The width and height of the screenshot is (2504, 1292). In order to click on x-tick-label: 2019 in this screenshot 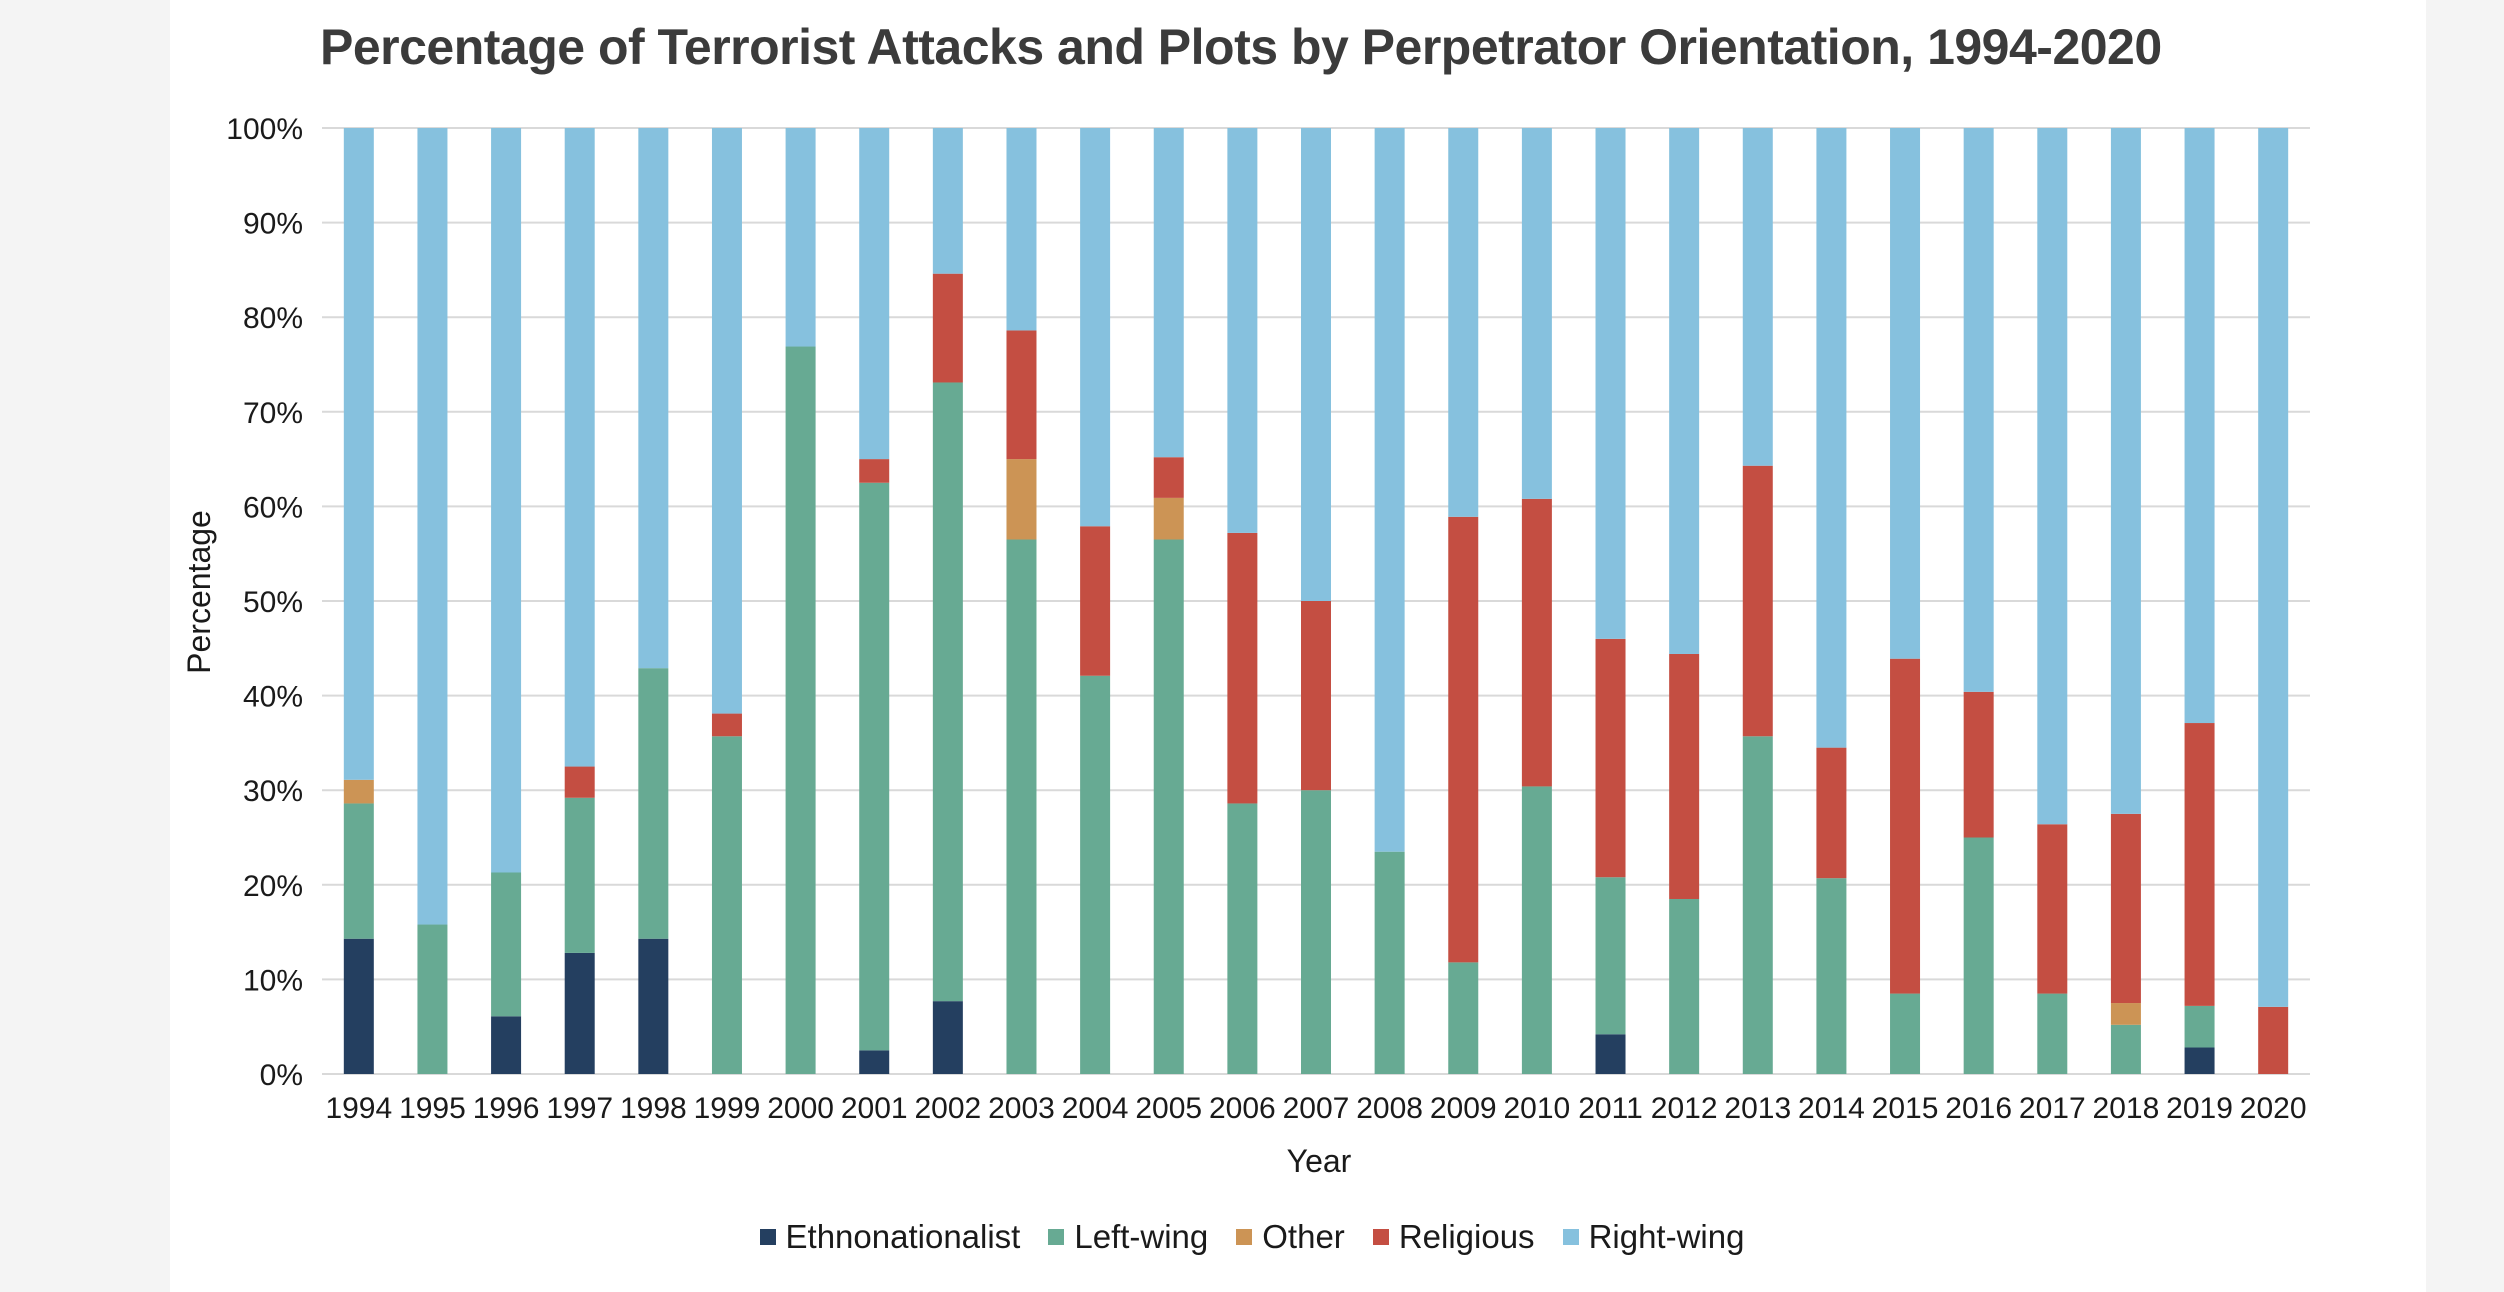, I will do `click(2199, 1108)`.